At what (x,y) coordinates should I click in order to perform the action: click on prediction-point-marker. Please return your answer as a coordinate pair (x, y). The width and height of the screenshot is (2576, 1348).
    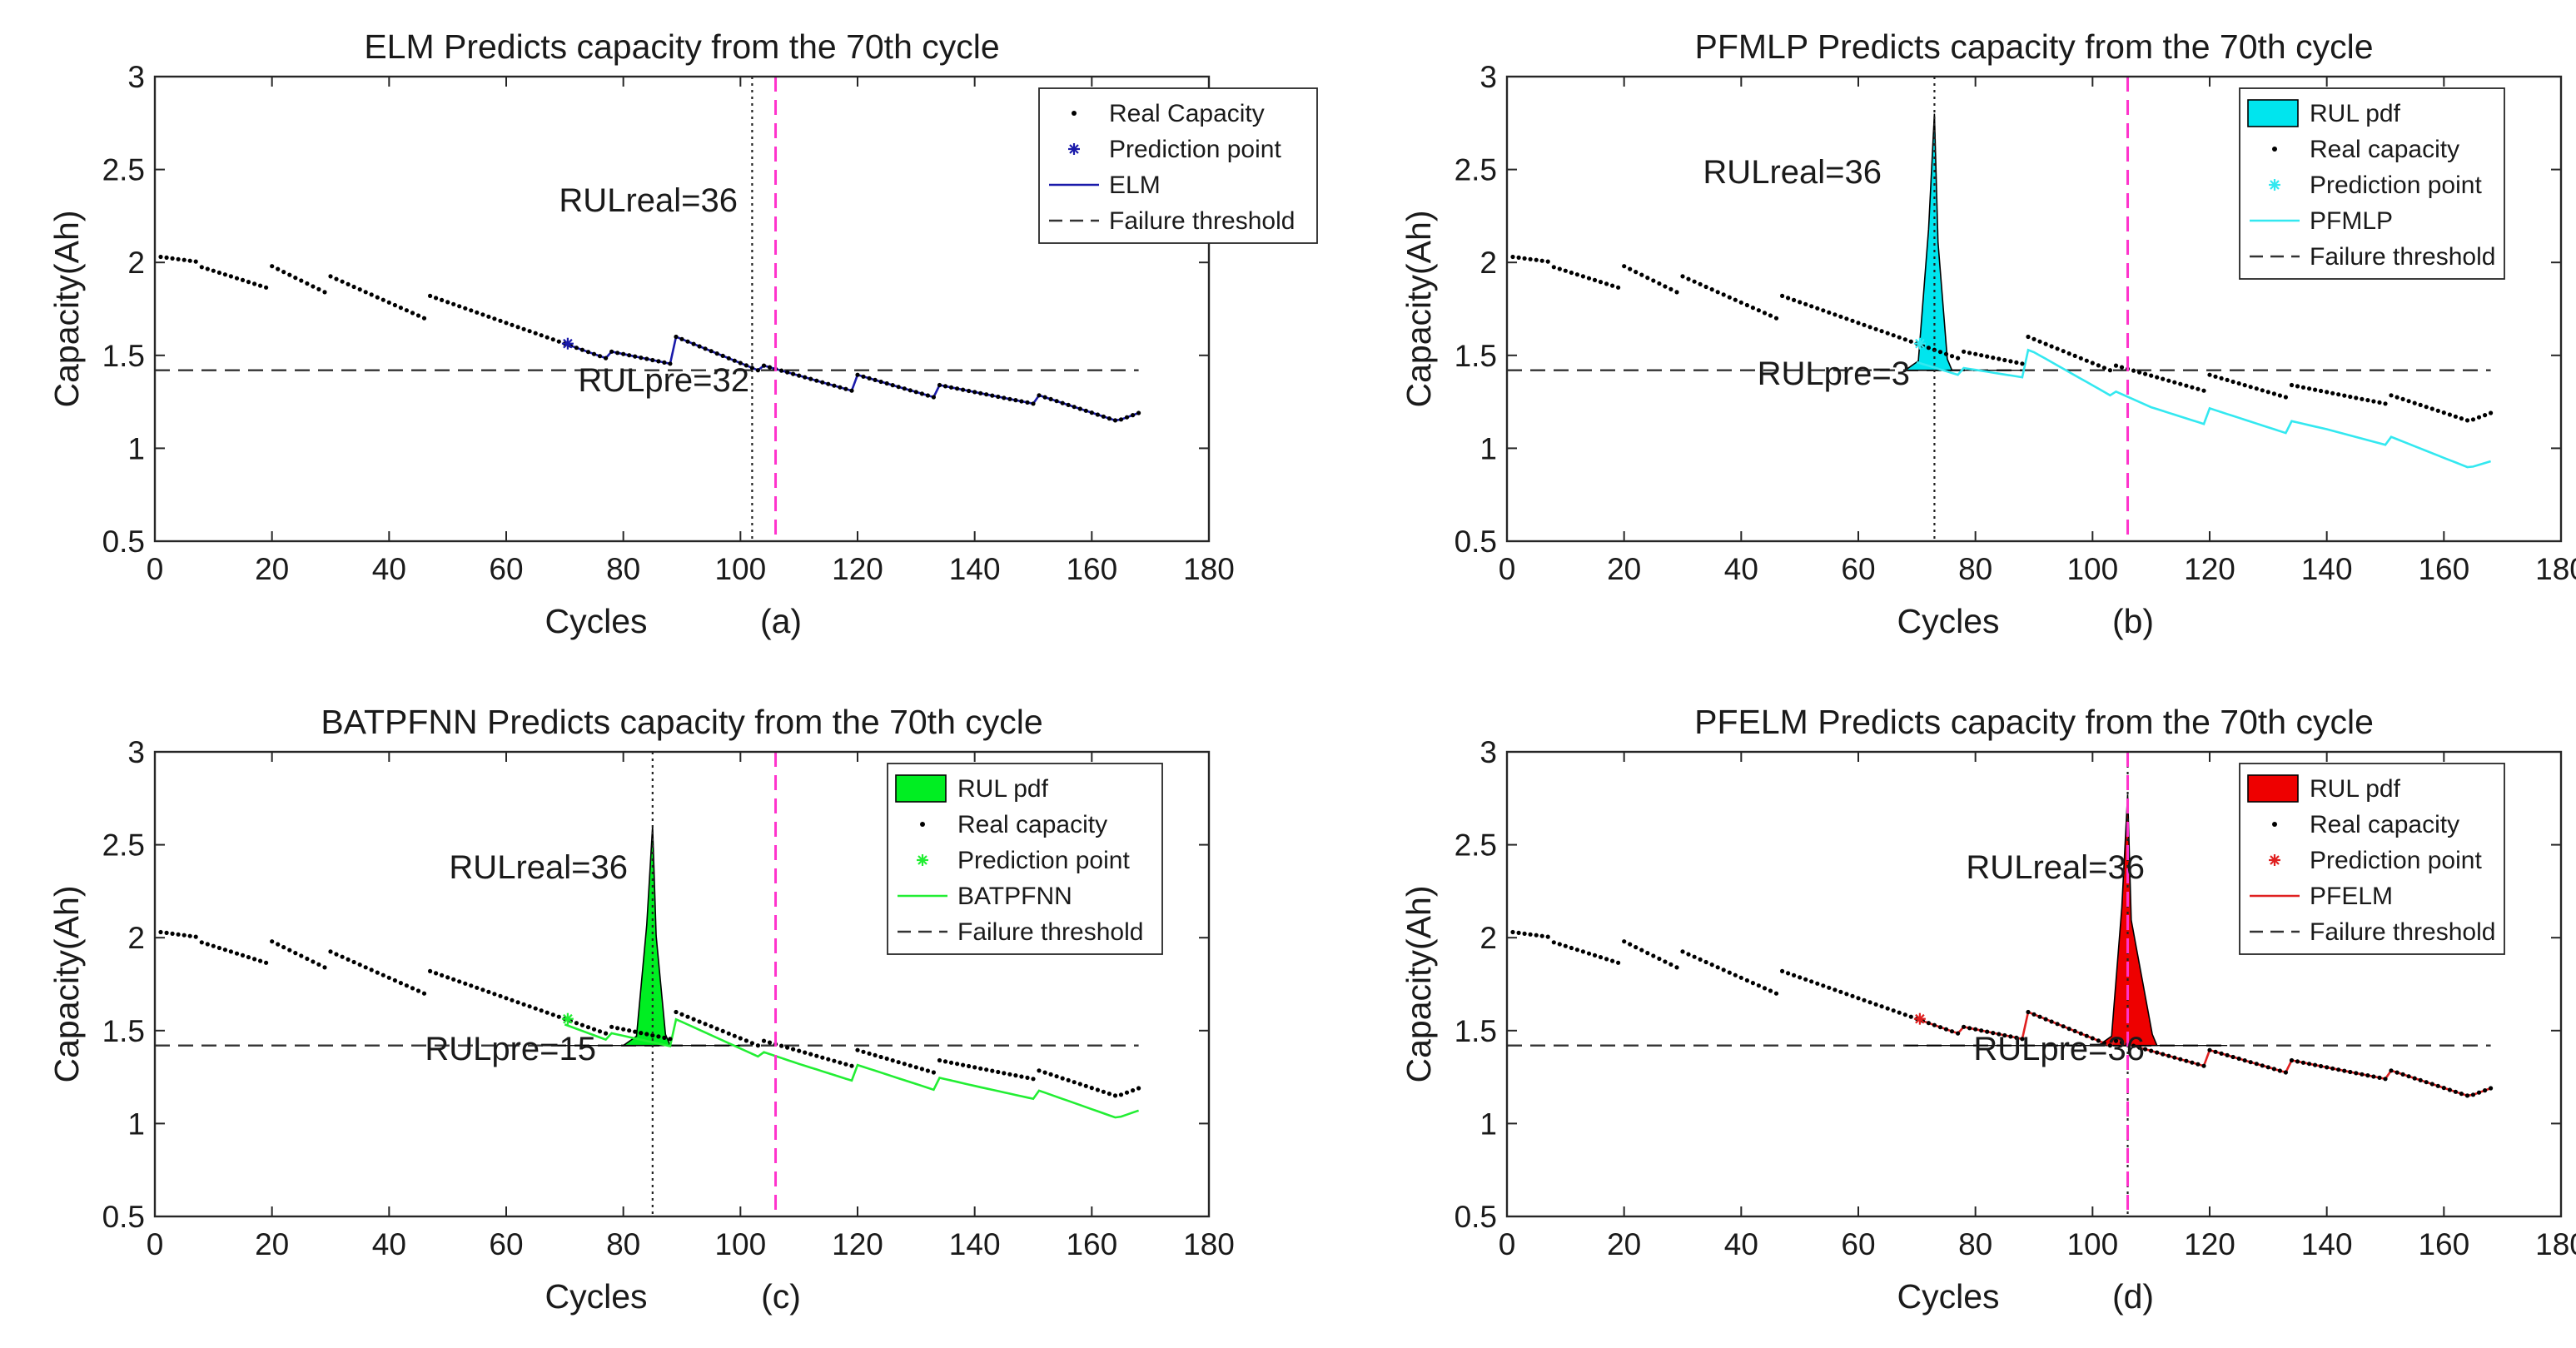
    Looking at the image, I should click on (1919, 344).